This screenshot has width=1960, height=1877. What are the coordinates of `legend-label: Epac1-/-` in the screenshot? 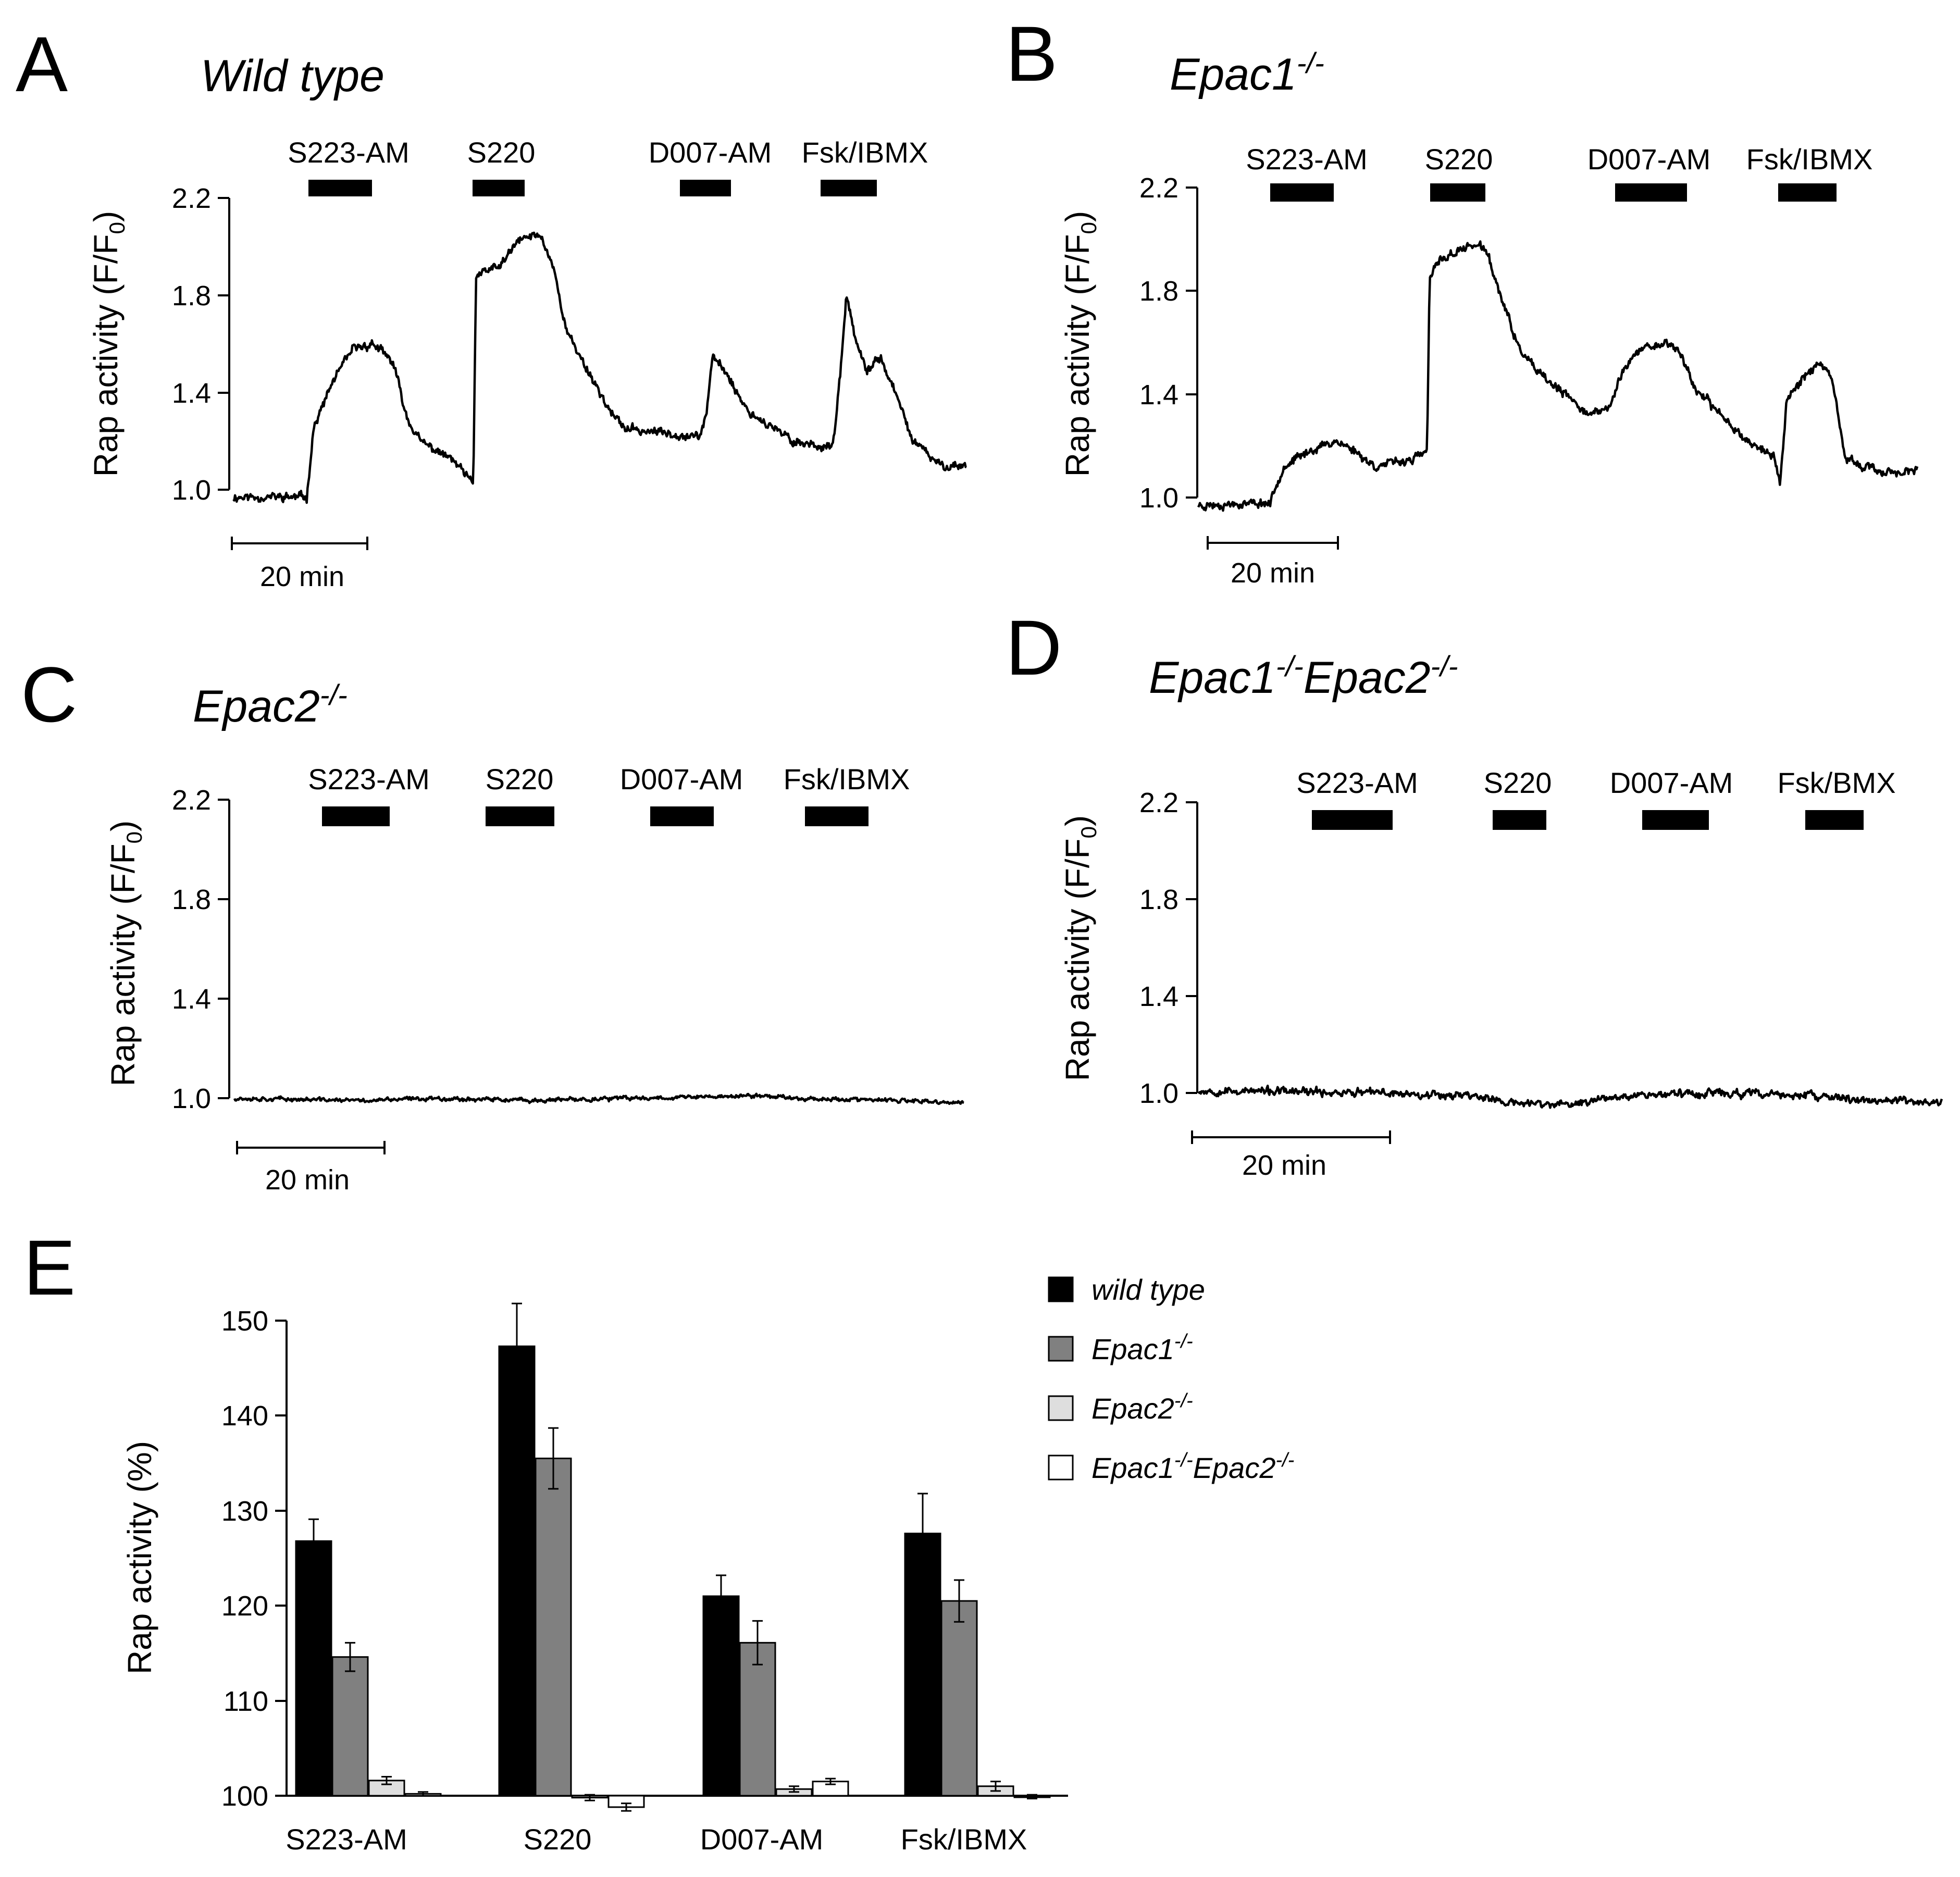 It's located at (1142, 1348).